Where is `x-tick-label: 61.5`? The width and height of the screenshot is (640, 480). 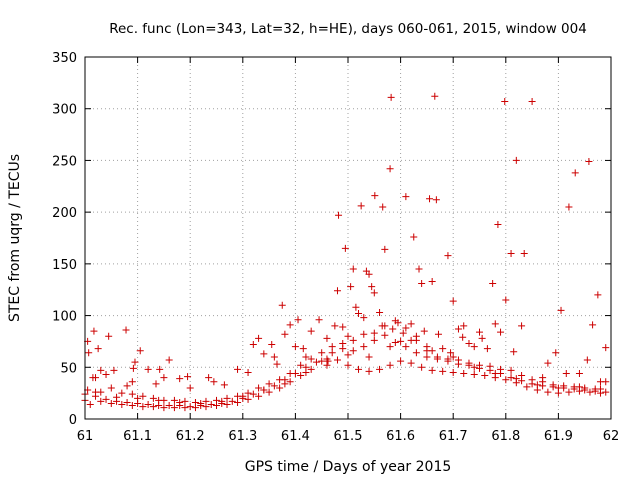
x-tick-label: 61.5 is located at coordinates (348, 436).